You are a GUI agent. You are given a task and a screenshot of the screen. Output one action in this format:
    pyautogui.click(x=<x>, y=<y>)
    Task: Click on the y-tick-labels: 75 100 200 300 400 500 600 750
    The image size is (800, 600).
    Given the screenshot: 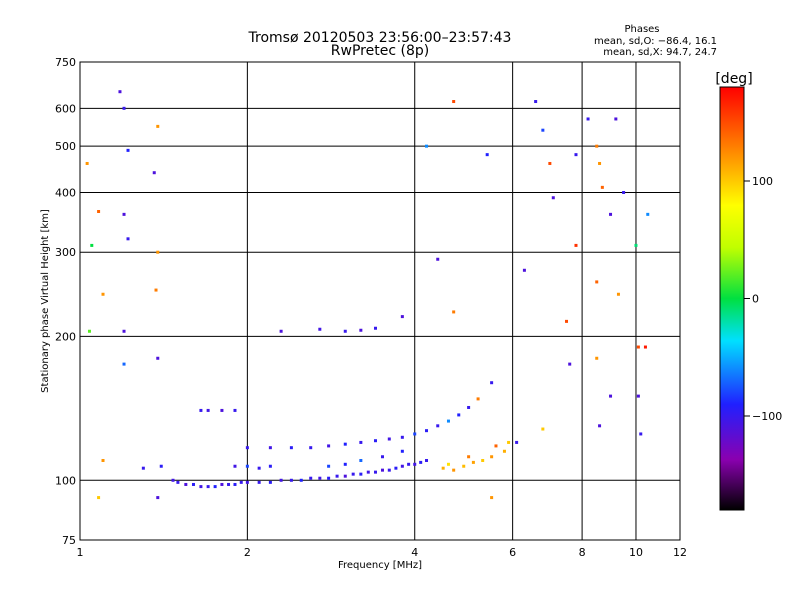 What is the action you would take?
    pyautogui.click(x=65, y=301)
    